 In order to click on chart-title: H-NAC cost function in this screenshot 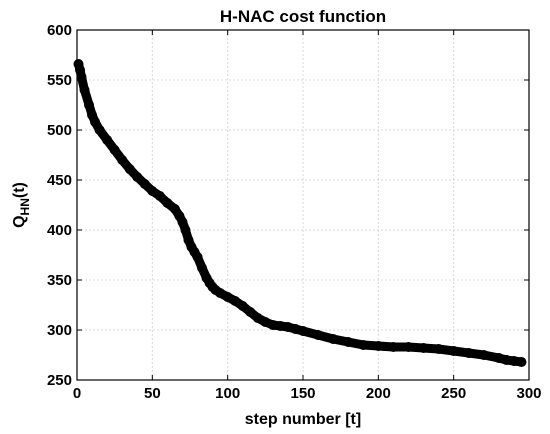, I will do `click(303, 16)`.